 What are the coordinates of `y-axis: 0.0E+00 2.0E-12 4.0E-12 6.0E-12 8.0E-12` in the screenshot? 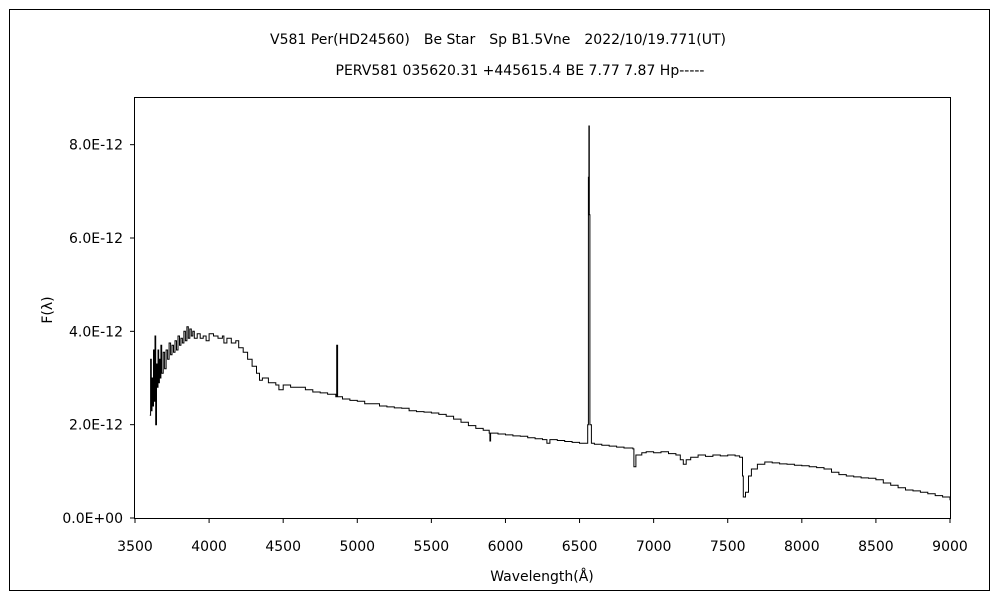 It's located at (98, 332).